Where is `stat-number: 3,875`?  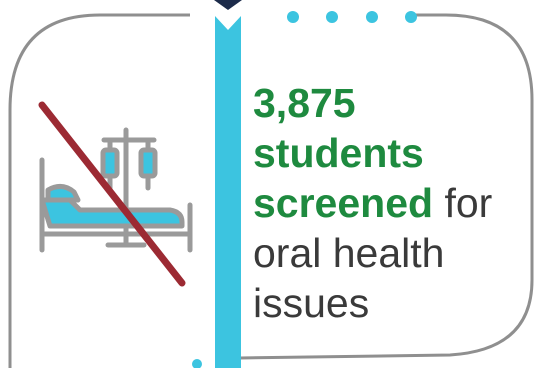 stat-number: 3,875 is located at coordinates (304, 103).